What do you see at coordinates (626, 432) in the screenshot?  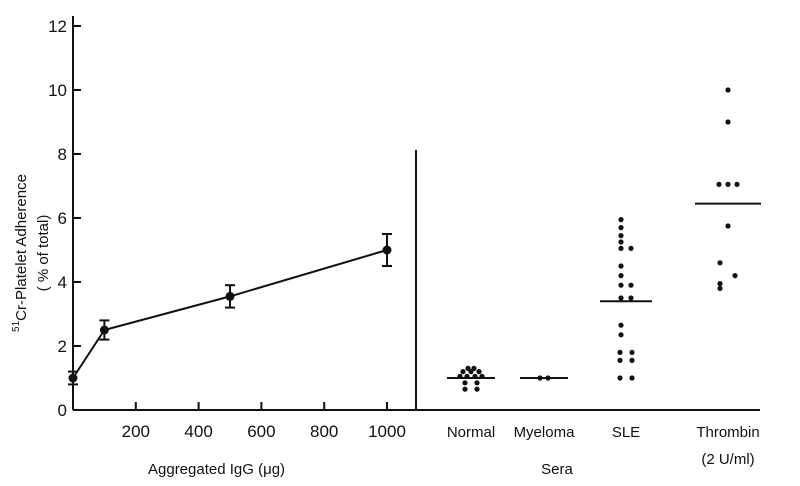 I see `group-label: SLE` at bounding box center [626, 432].